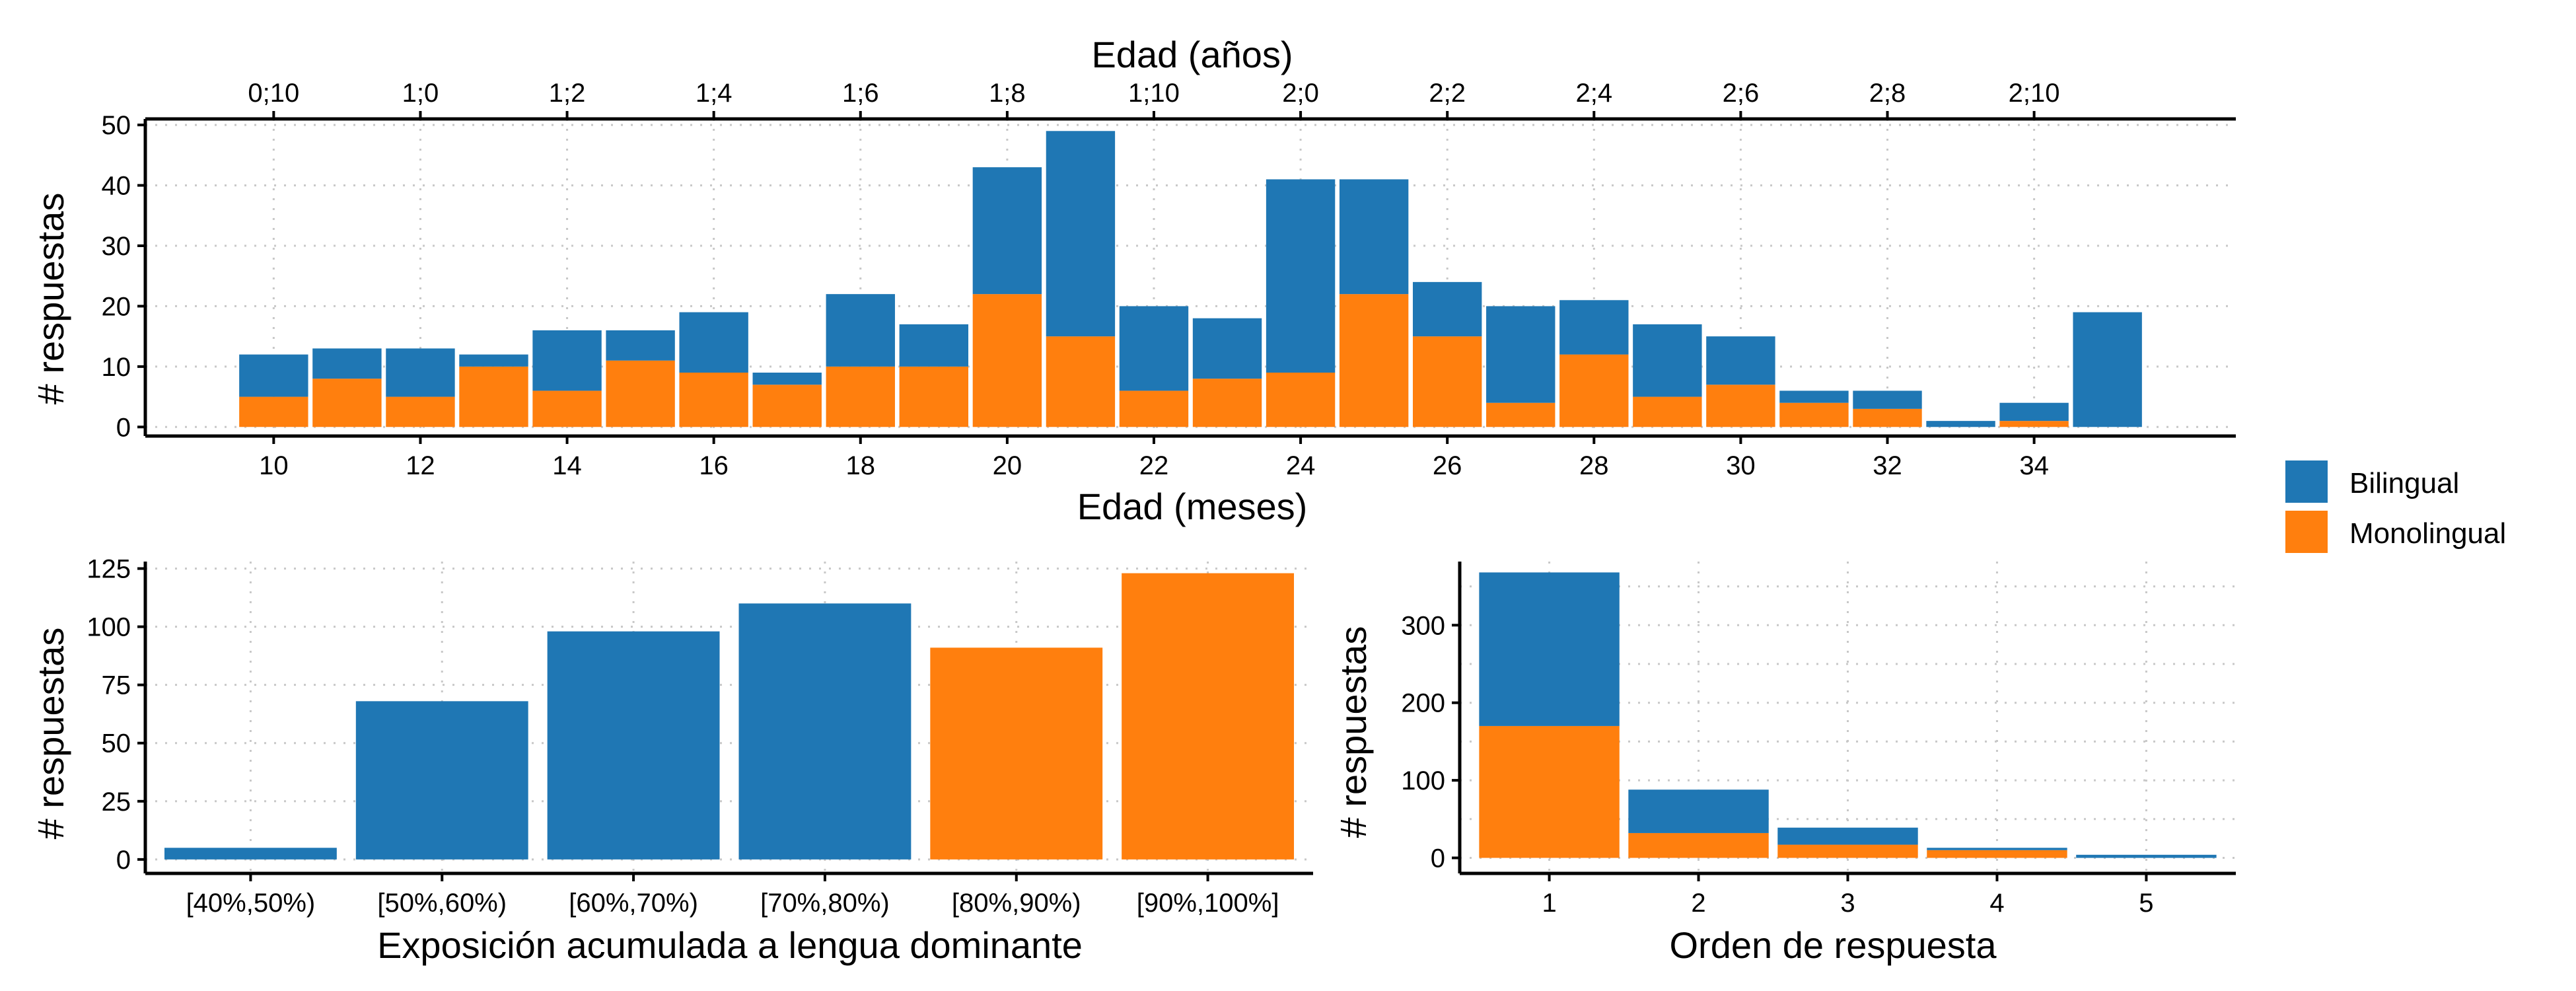 The image size is (2576, 991). What do you see at coordinates (714, 465) in the screenshot?
I see `age-chart-x-tick-label: 16` at bounding box center [714, 465].